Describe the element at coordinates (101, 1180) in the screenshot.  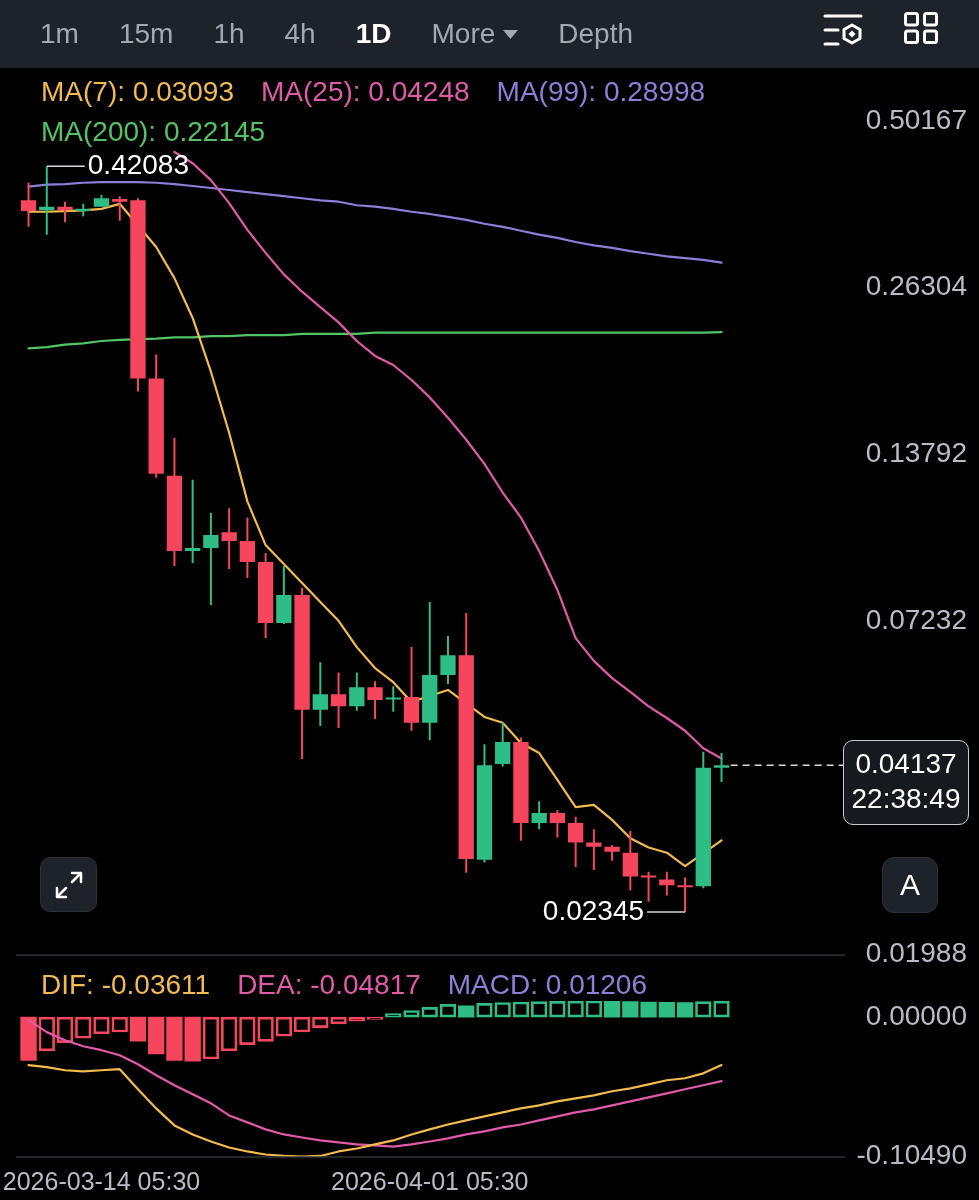
I see `x-tick-label: 2026-03-14 05:30` at that location.